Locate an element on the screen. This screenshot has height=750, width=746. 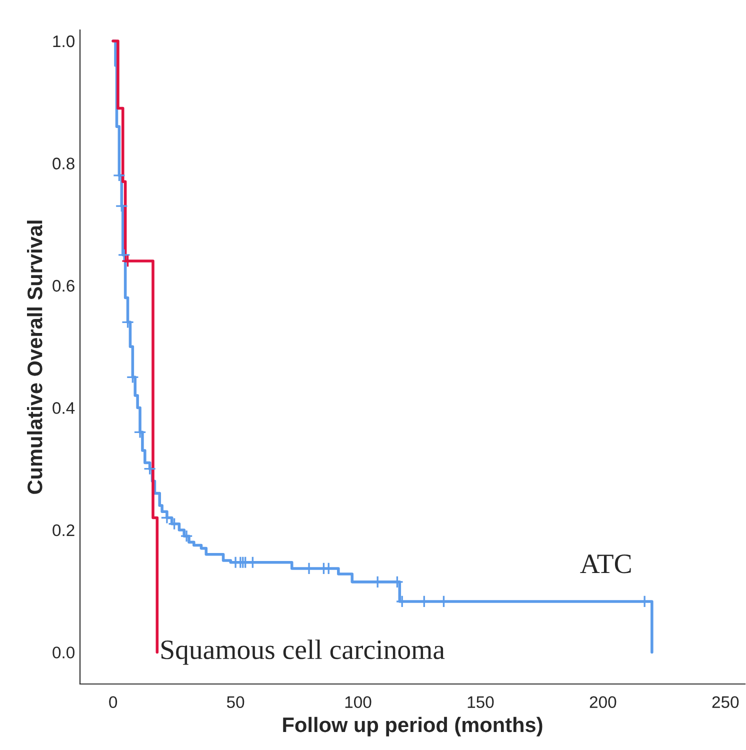
x-tick-label: 100 is located at coordinates (358, 702).